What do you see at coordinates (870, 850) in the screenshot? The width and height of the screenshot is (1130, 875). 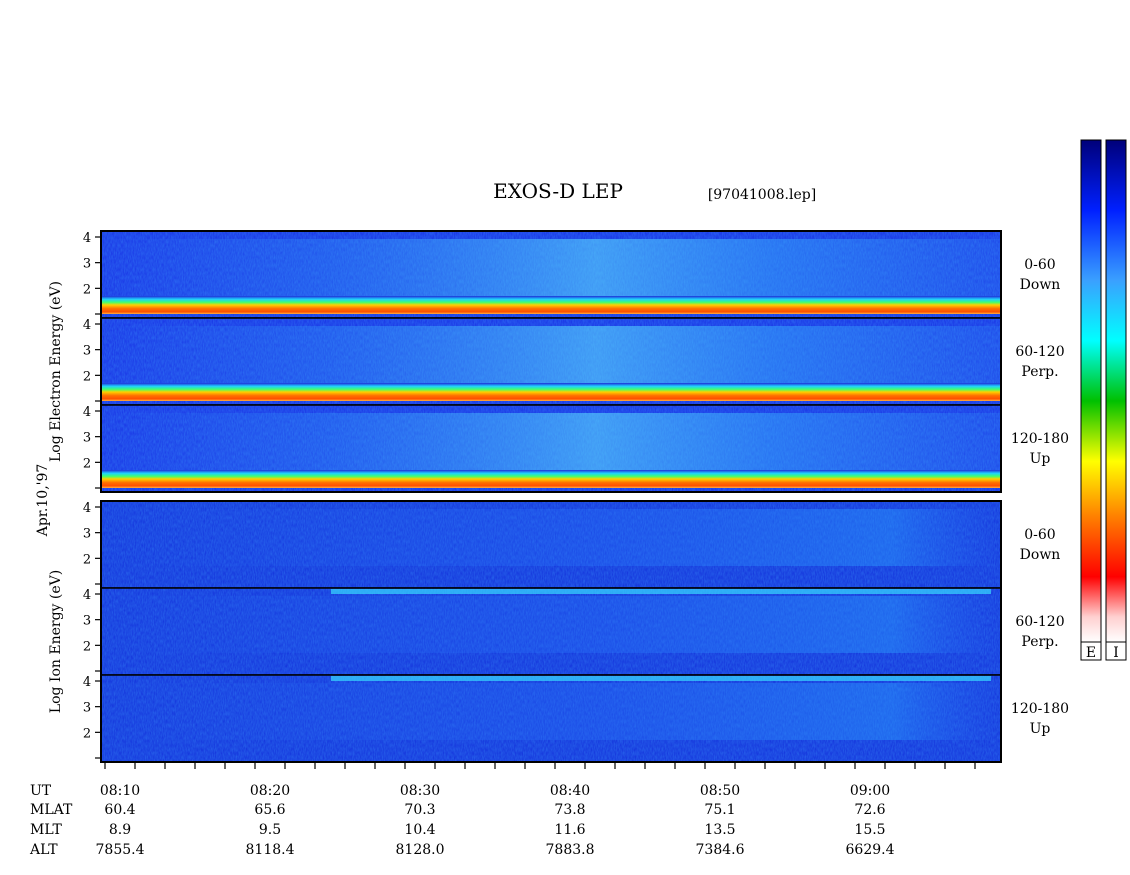 I see `axis-value-alt: 6629.4` at bounding box center [870, 850].